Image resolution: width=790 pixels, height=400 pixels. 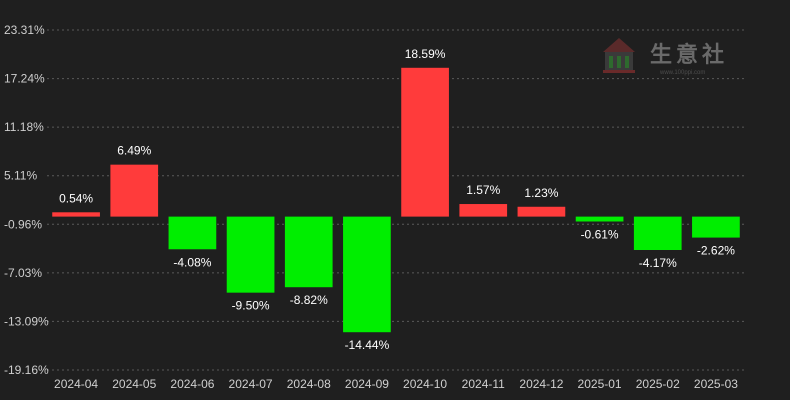 What do you see at coordinates (483, 190) in the screenshot?
I see `data-label: 1.57%` at bounding box center [483, 190].